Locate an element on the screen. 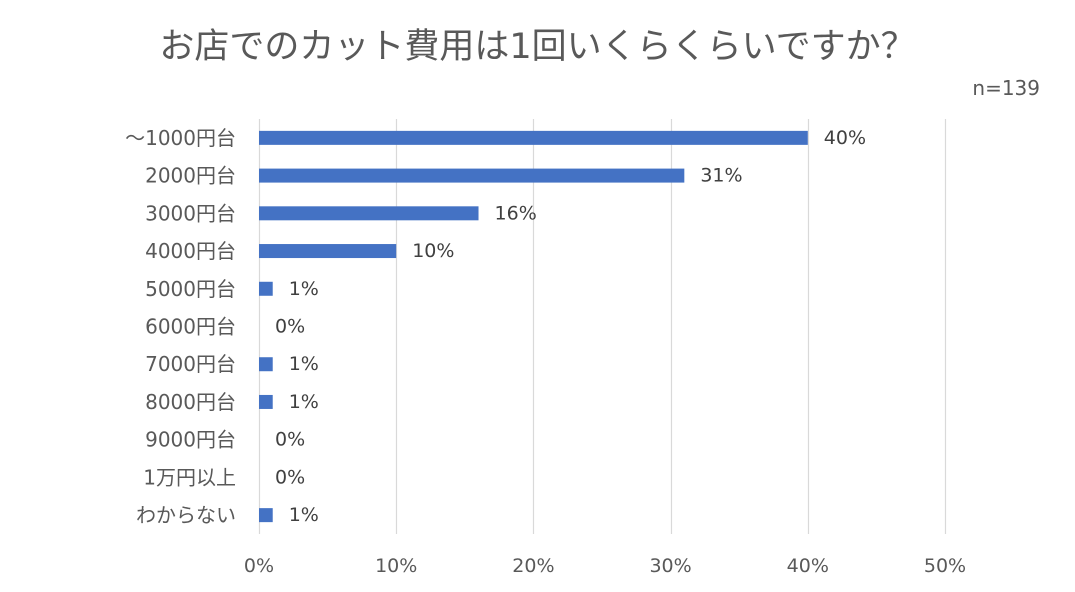 The height and width of the screenshot is (592, 1075). category-label-2: 3000円台 is located at coordinates (190, 213).